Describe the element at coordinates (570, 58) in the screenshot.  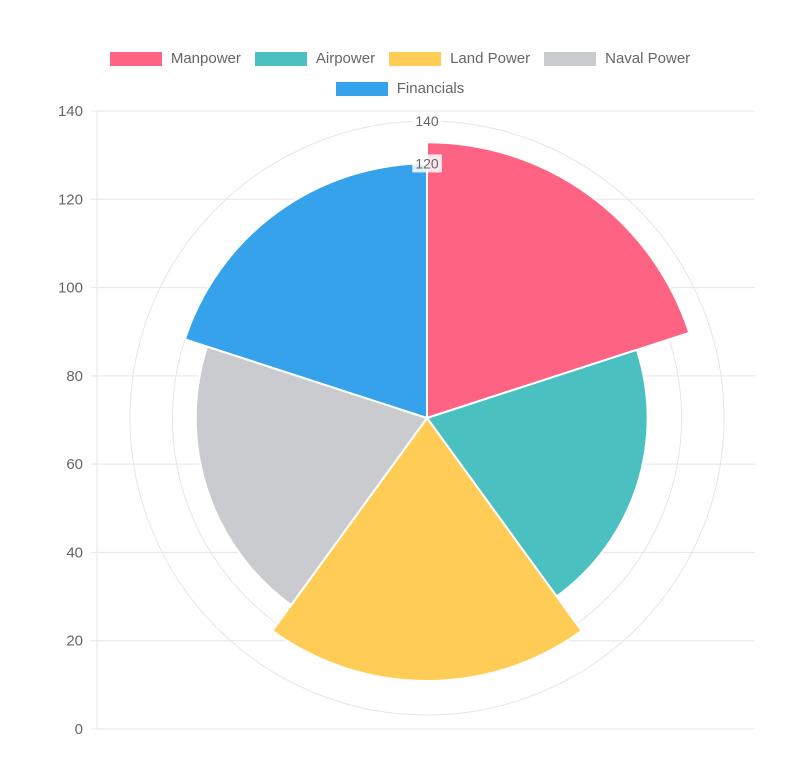
I see `legend-swatch-naval-power` at that location.